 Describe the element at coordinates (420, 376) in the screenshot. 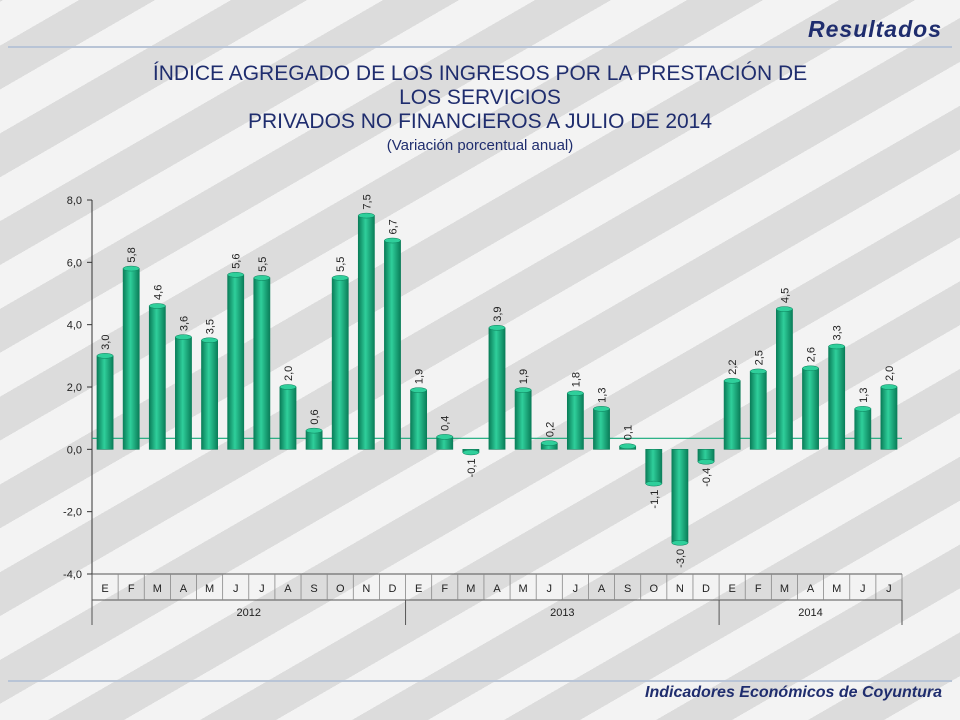

I see `data-label: 1,9` at that location.